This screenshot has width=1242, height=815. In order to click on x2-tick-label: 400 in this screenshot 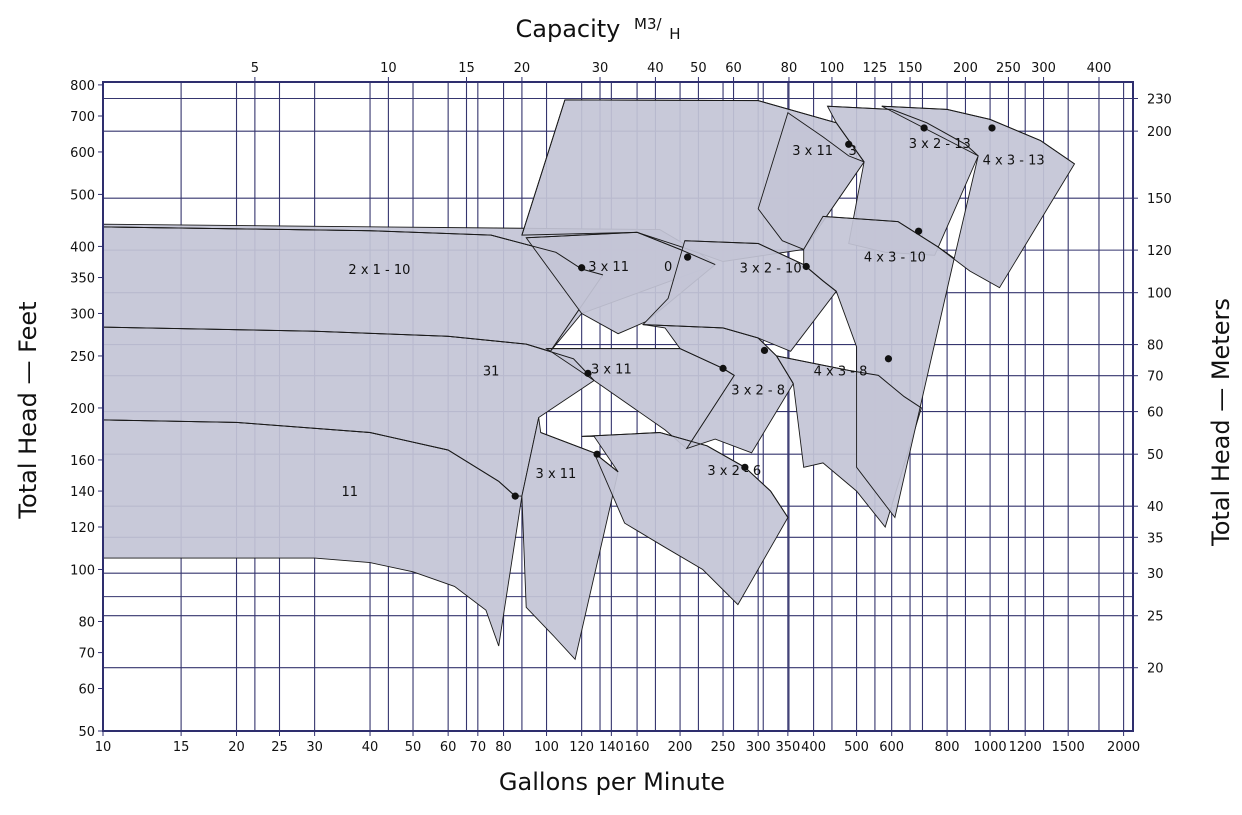, I will do `click(1099, 68)`.